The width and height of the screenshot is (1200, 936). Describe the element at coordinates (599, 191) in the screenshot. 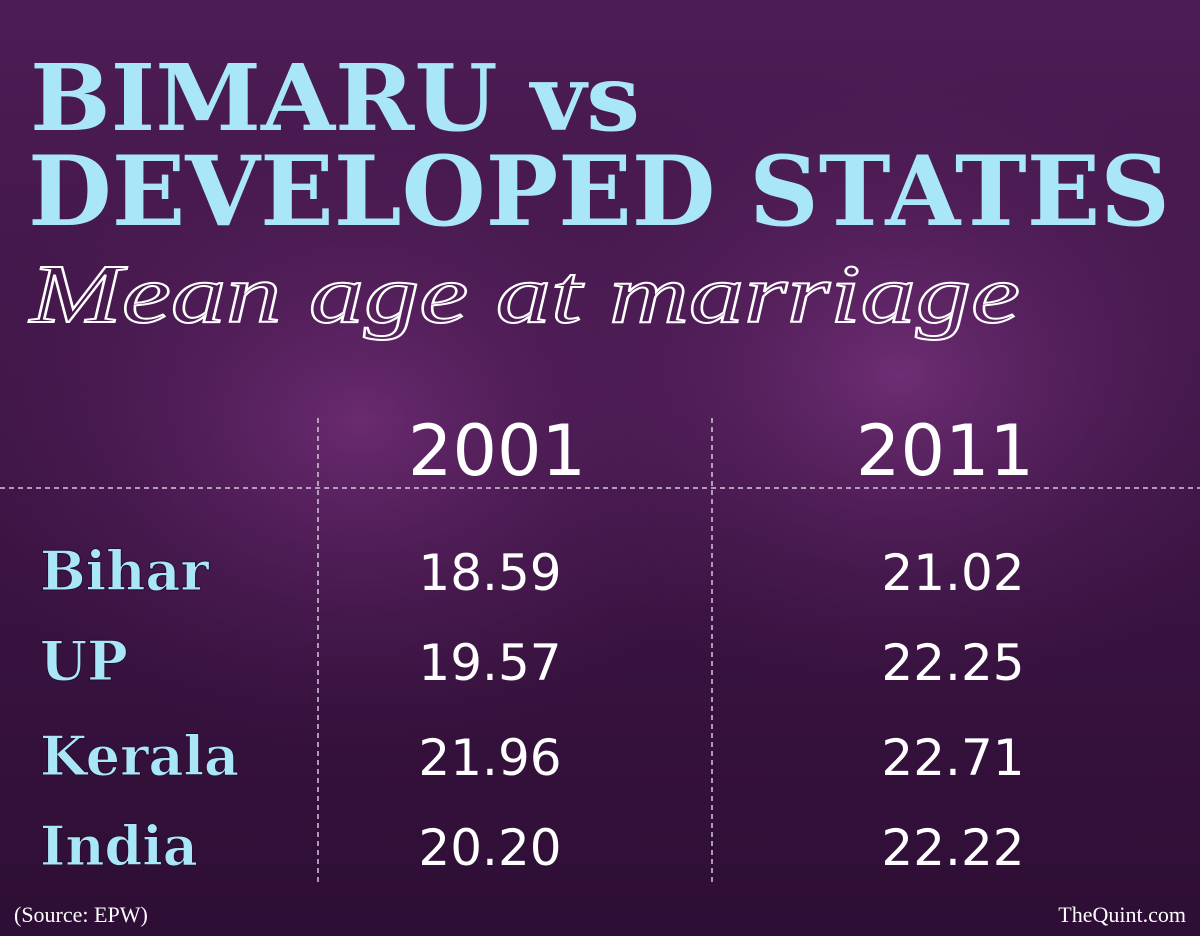

I see `title-line: DEVELOPED STATES` at that location.